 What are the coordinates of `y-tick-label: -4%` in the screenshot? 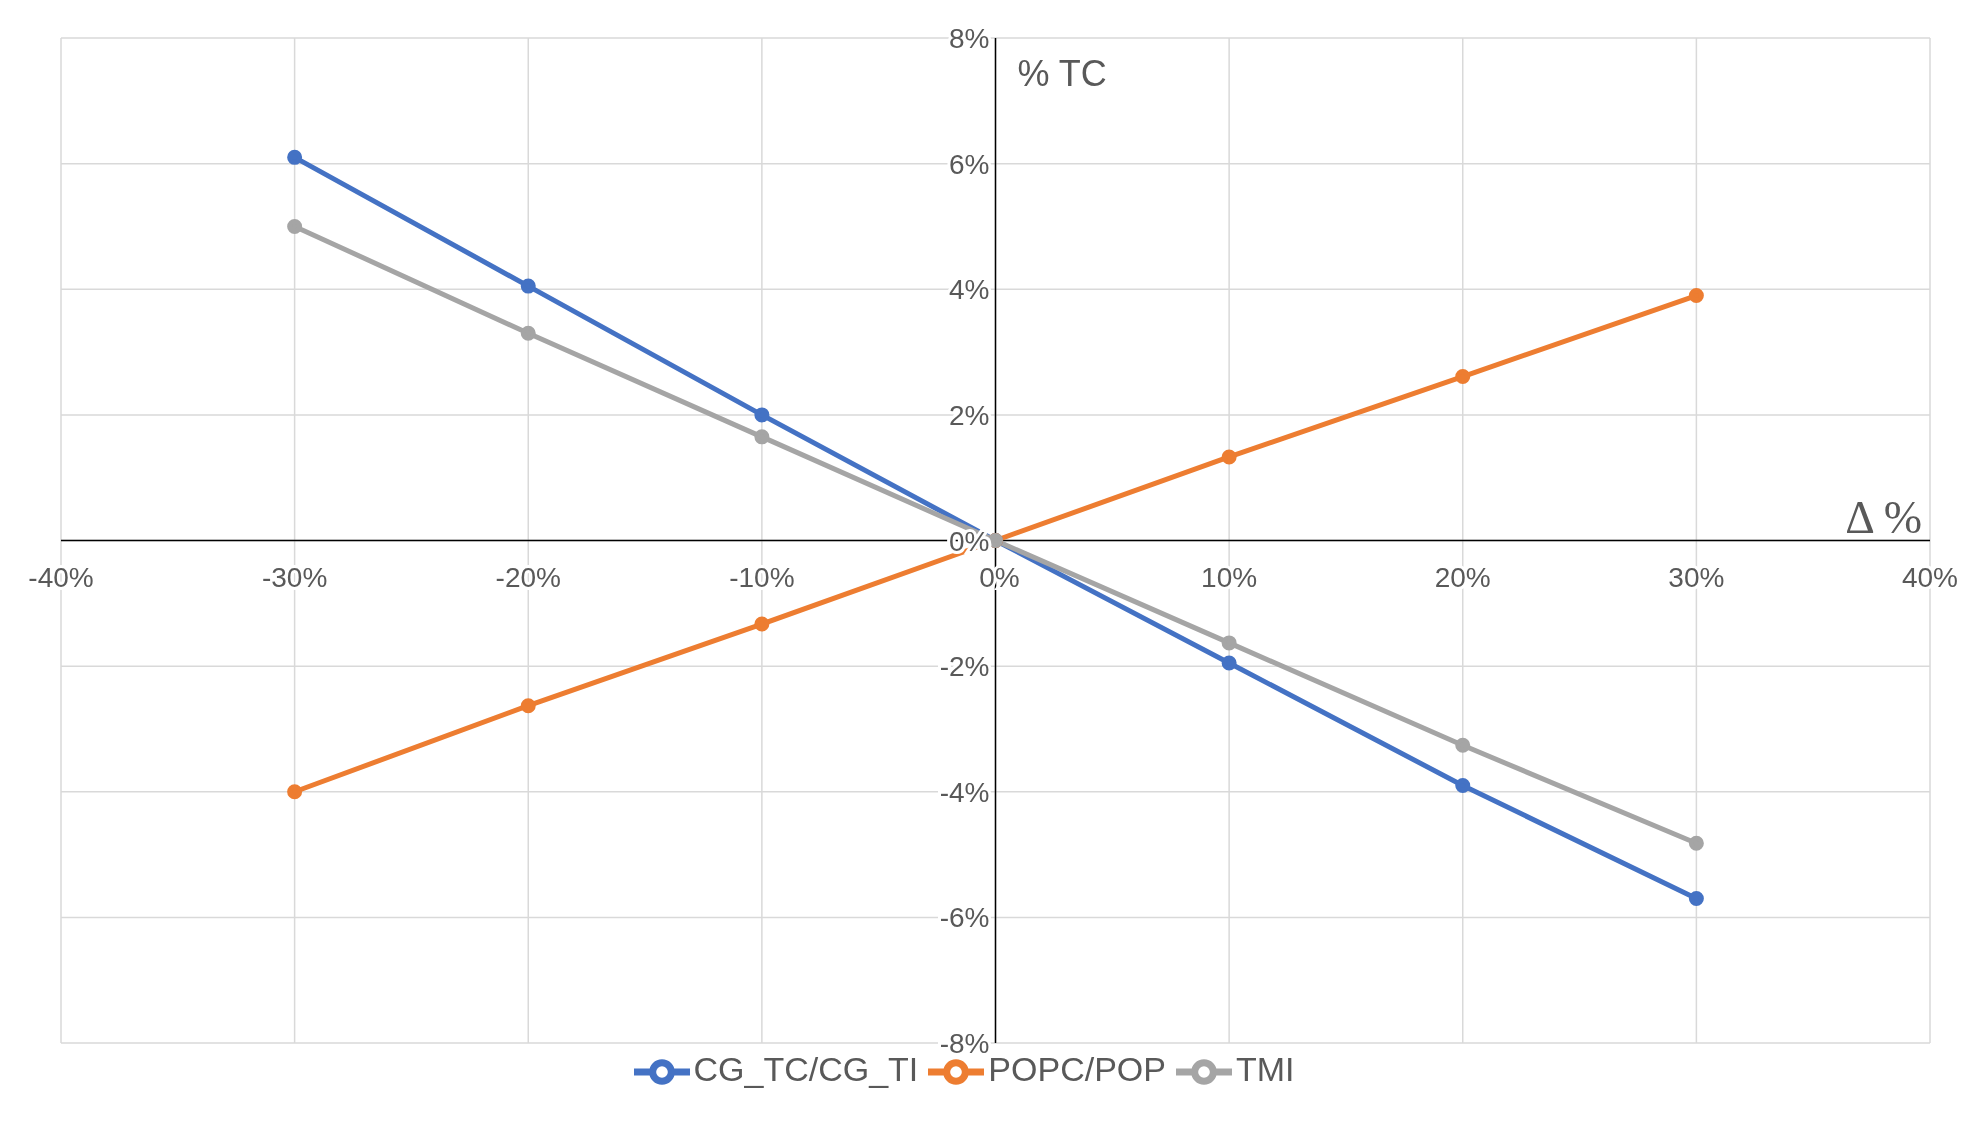 It's located at (964, 792).